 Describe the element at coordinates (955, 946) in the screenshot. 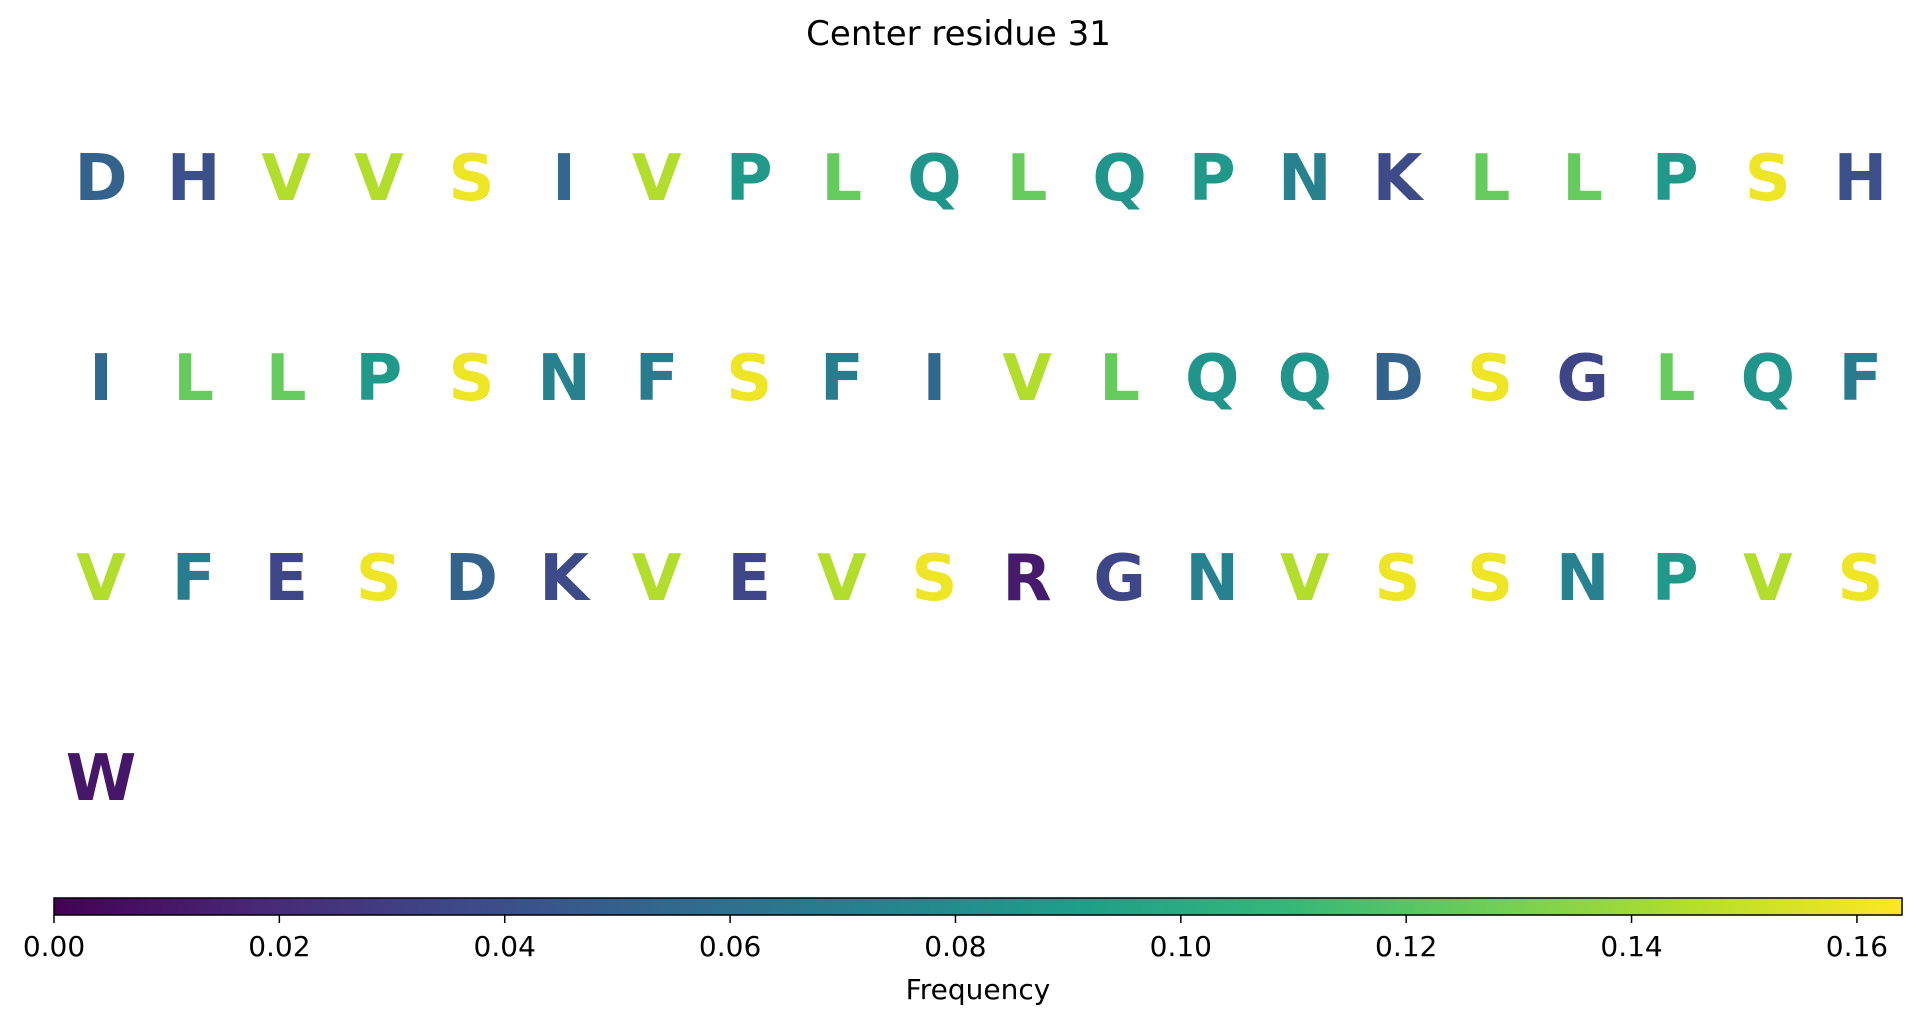

I see `colorbar-tick-label: 0.08` at that location.